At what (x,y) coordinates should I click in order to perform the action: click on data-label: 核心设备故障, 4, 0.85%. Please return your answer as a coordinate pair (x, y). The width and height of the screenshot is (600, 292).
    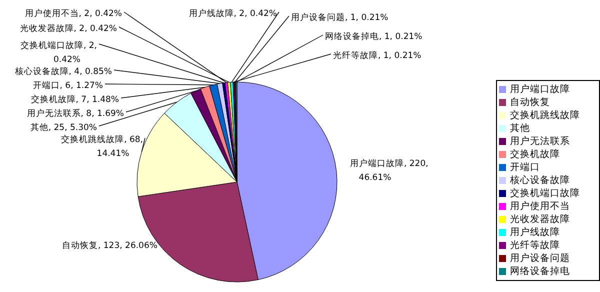
    Looking at the image, I should click on (63, 71).